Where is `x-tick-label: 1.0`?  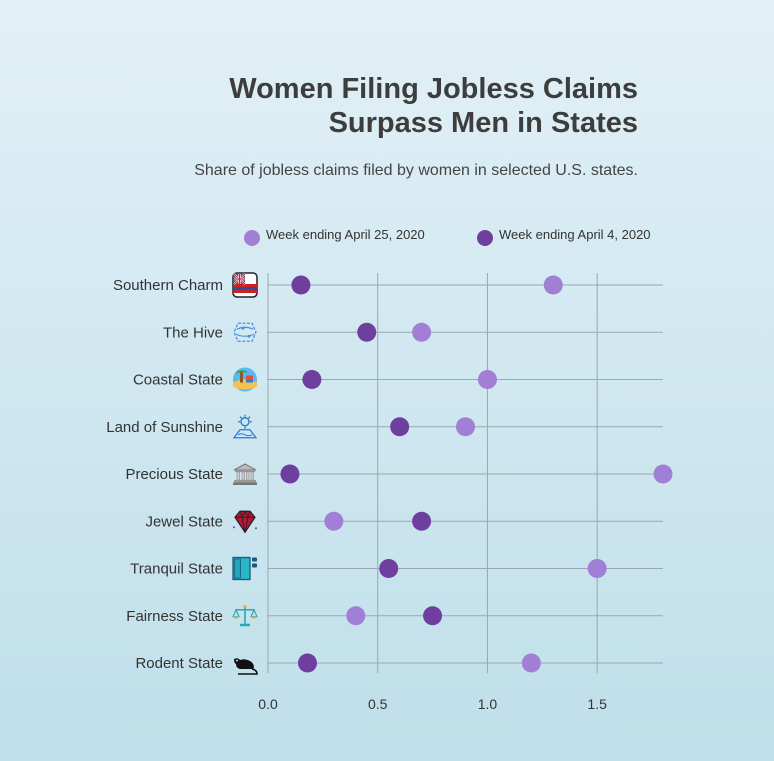
x-tick-label: 1.0 is located at coordinates (488, 704).